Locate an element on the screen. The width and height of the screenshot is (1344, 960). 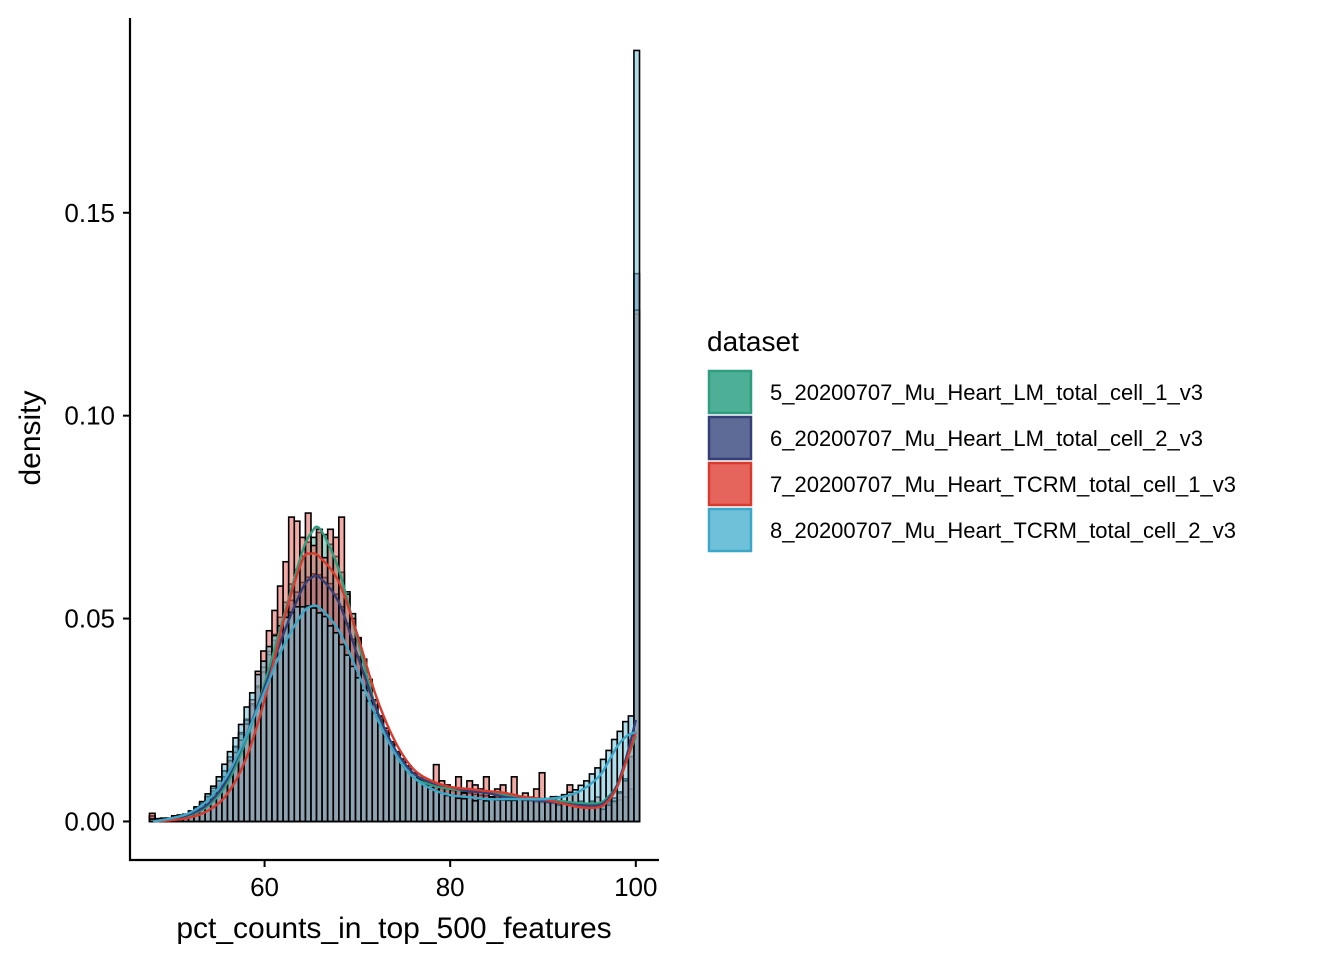
x-axis-ticks: 60 80 100 is located at coordinates (453, 881).